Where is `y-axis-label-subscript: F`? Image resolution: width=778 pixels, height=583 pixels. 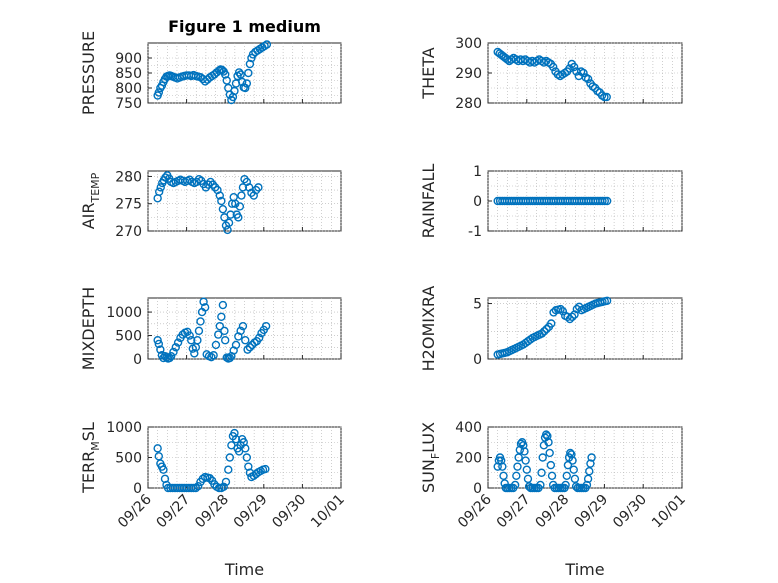 y-axis-label-subscript: F is located at coordinates (435, 456).